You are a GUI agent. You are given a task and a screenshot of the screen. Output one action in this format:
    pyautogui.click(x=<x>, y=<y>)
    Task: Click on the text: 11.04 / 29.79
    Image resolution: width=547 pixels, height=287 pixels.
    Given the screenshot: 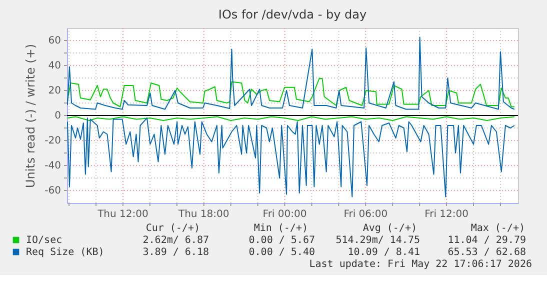 What is the action you would take?
    pyautogui.click(x=487, y=240)
    